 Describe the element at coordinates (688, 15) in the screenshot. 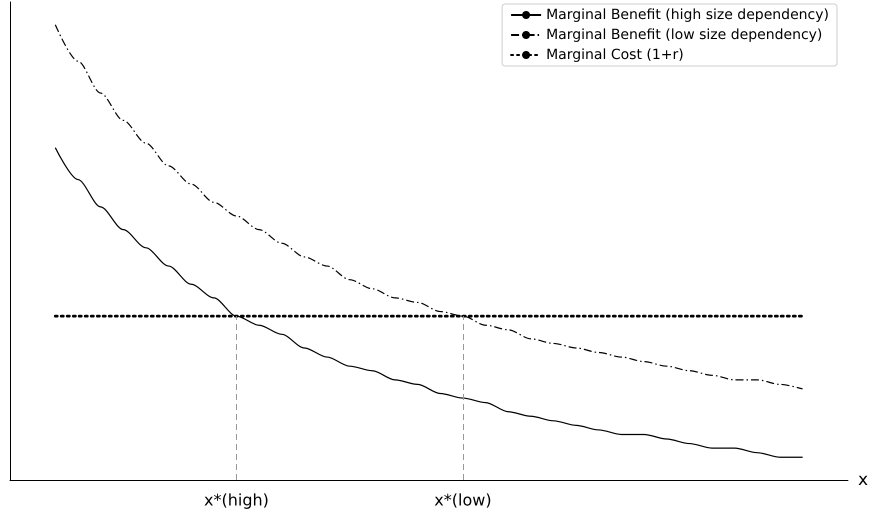

I see `legend-label: Marginal Benefit (high size dependency)` at that location.